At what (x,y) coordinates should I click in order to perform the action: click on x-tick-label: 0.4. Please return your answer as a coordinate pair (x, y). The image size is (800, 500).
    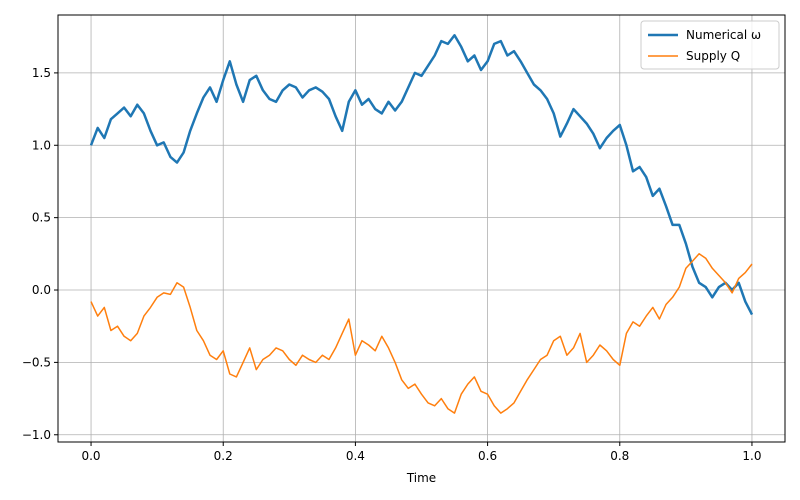
    Looking at the image, I should click on (355, 456).